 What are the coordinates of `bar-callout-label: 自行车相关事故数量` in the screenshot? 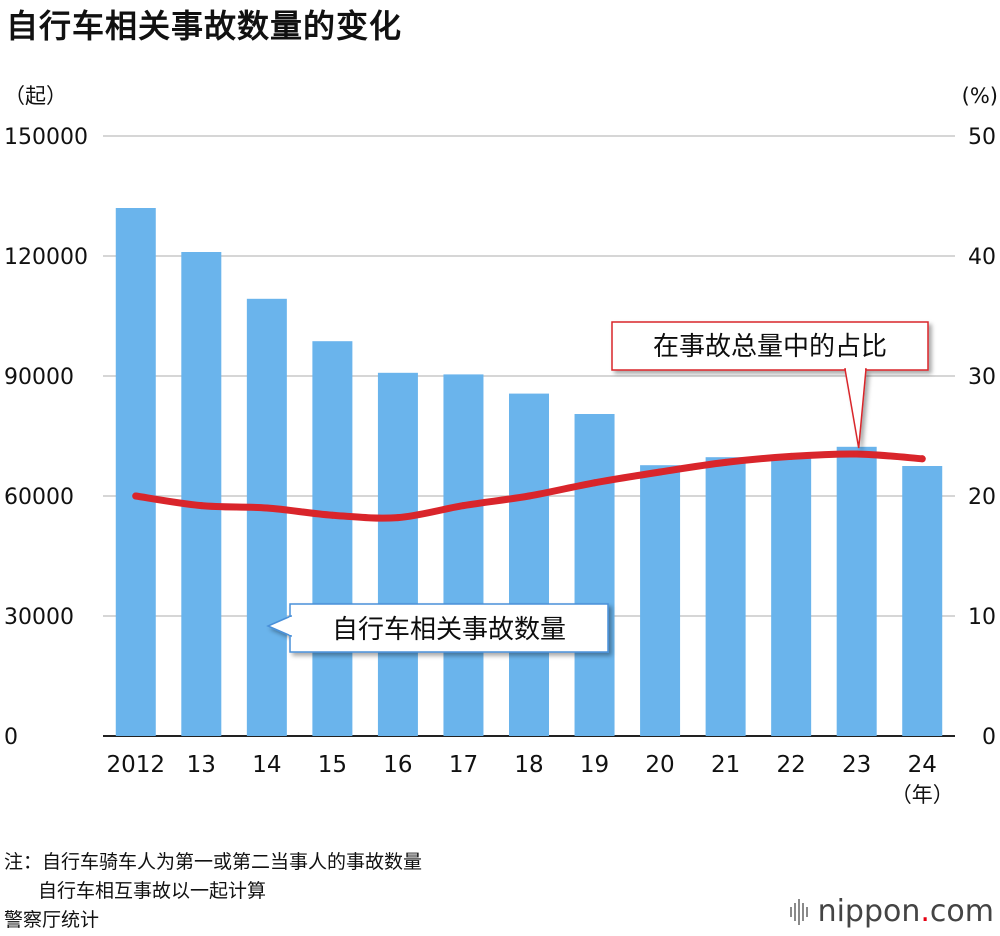 It's located at (449, 630).